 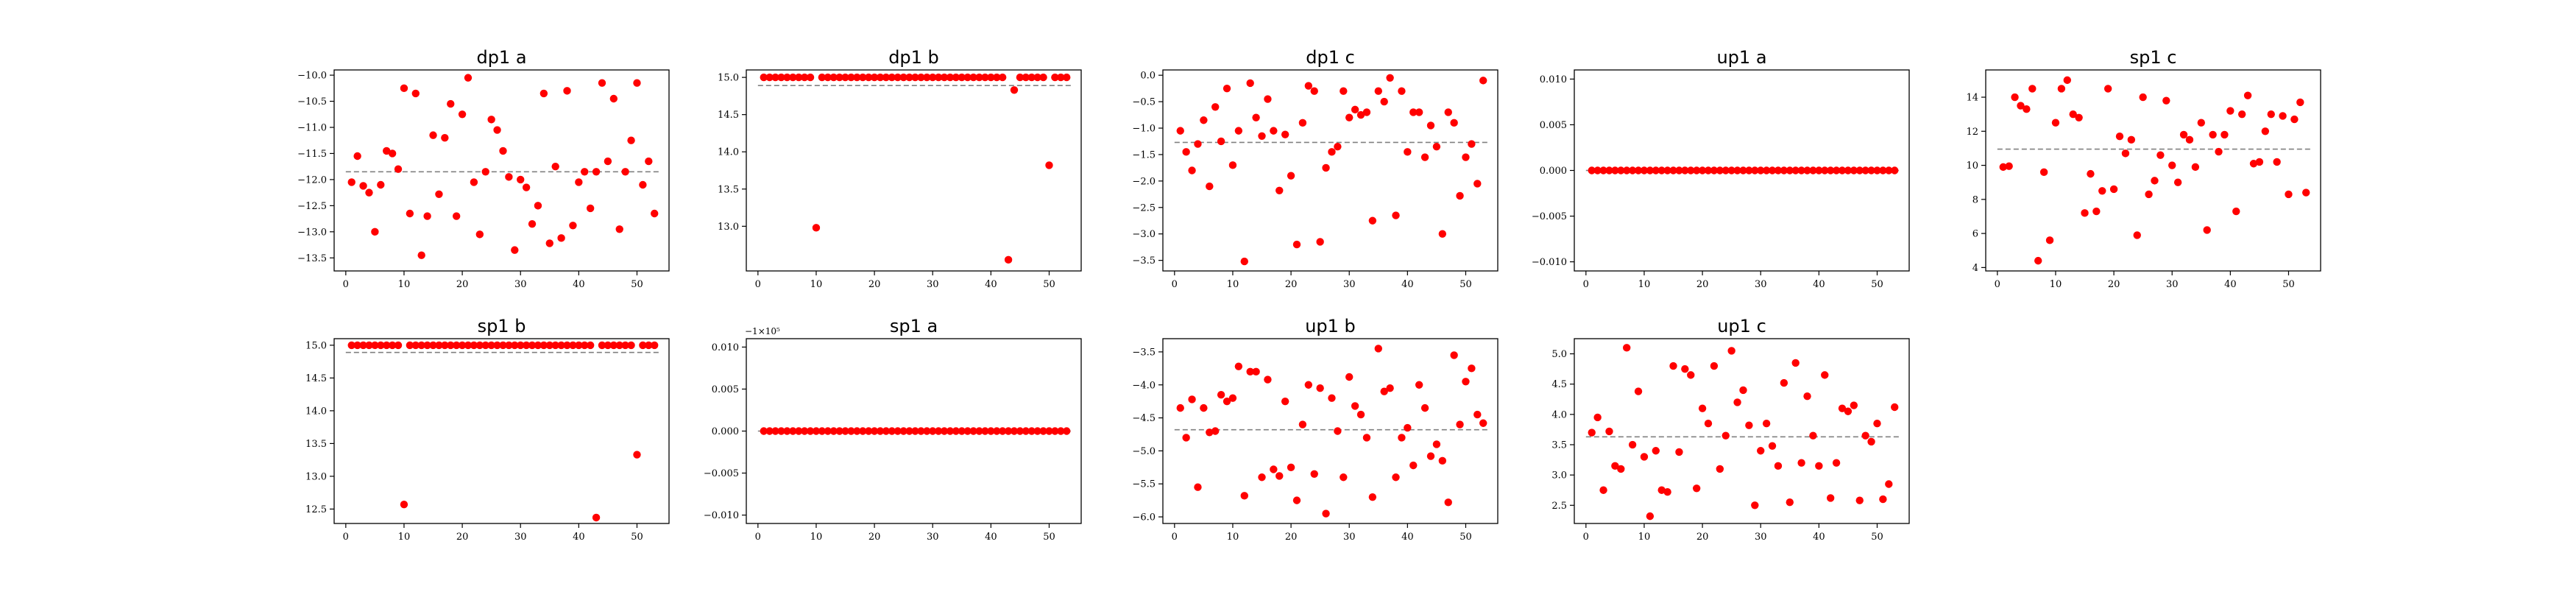 I want to click on y-tick-label: −10.5, so click(x=312, y=101).